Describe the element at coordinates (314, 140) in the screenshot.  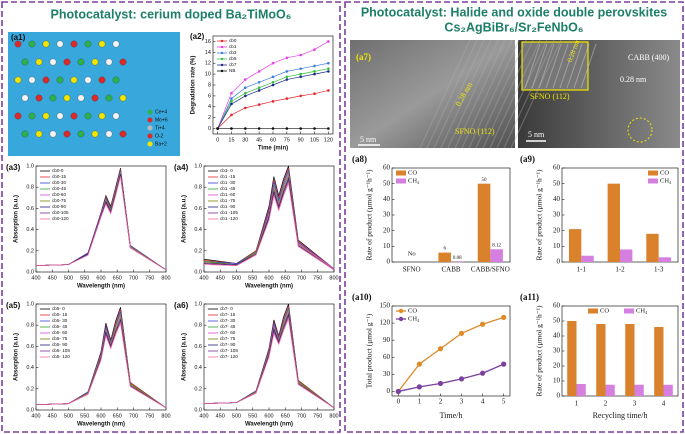
I see `x-tick-label: 105` at that location.